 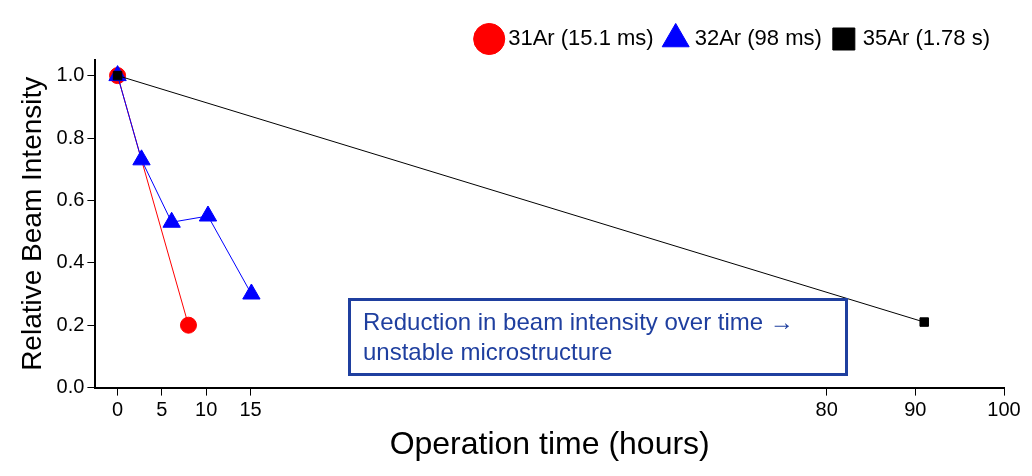 I want to click on x-tick-label: 10, so click(x=206, y=409).